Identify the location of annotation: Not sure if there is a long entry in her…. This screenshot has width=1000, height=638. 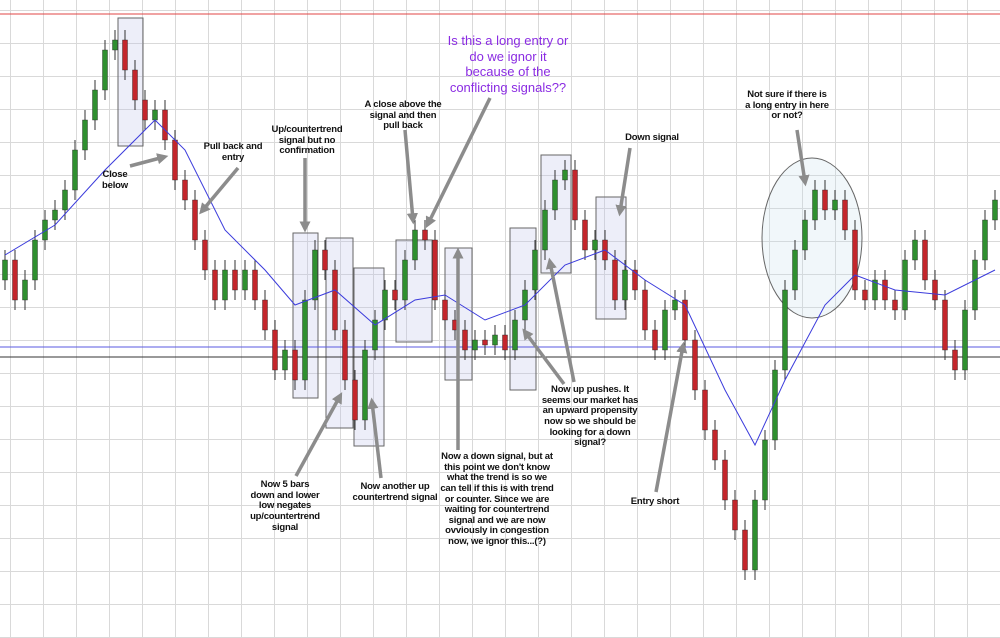
(787, 105).